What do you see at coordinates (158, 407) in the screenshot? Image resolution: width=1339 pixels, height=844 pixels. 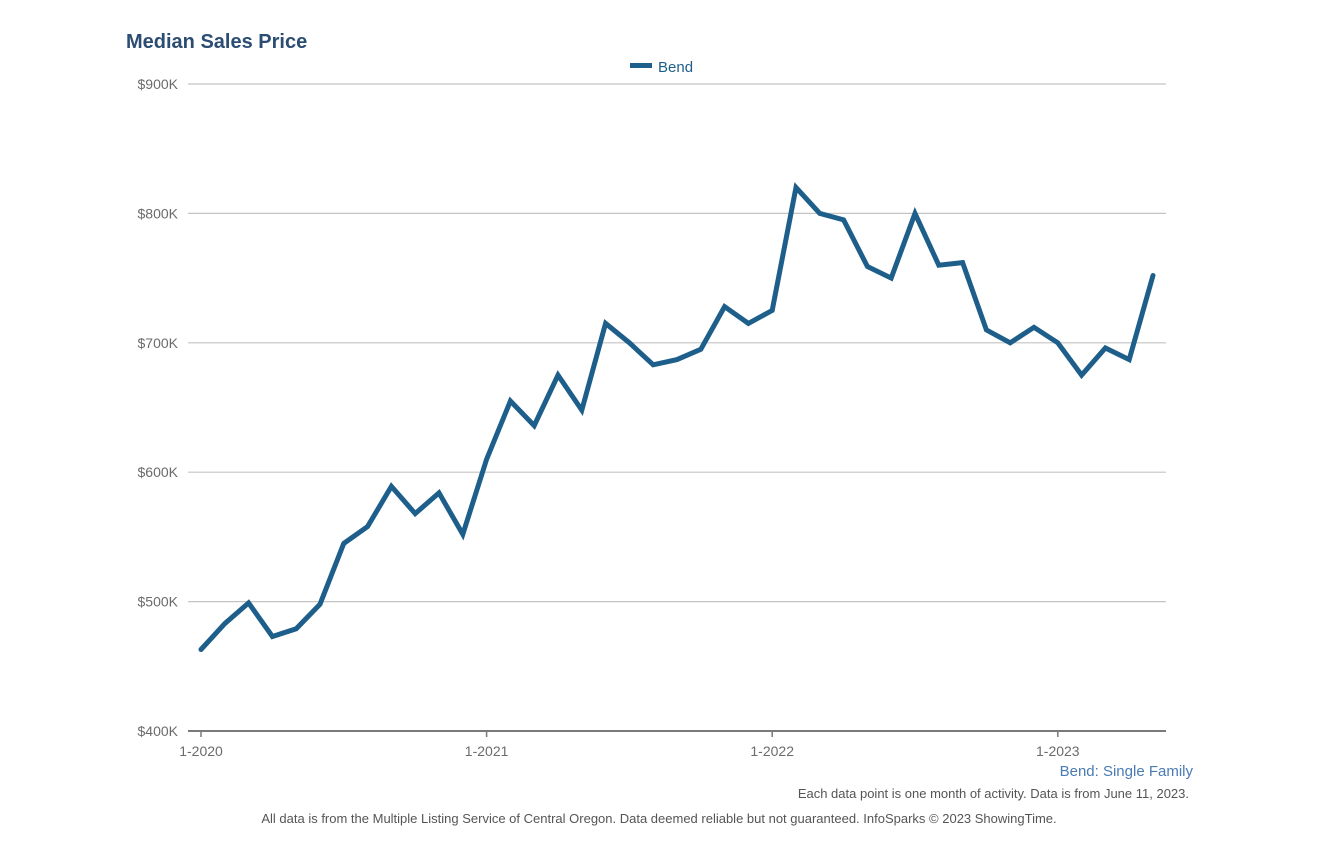 I see `y-axis: $400K $500K $600K $700K $800K $900K` at bounding box center [158, 407].